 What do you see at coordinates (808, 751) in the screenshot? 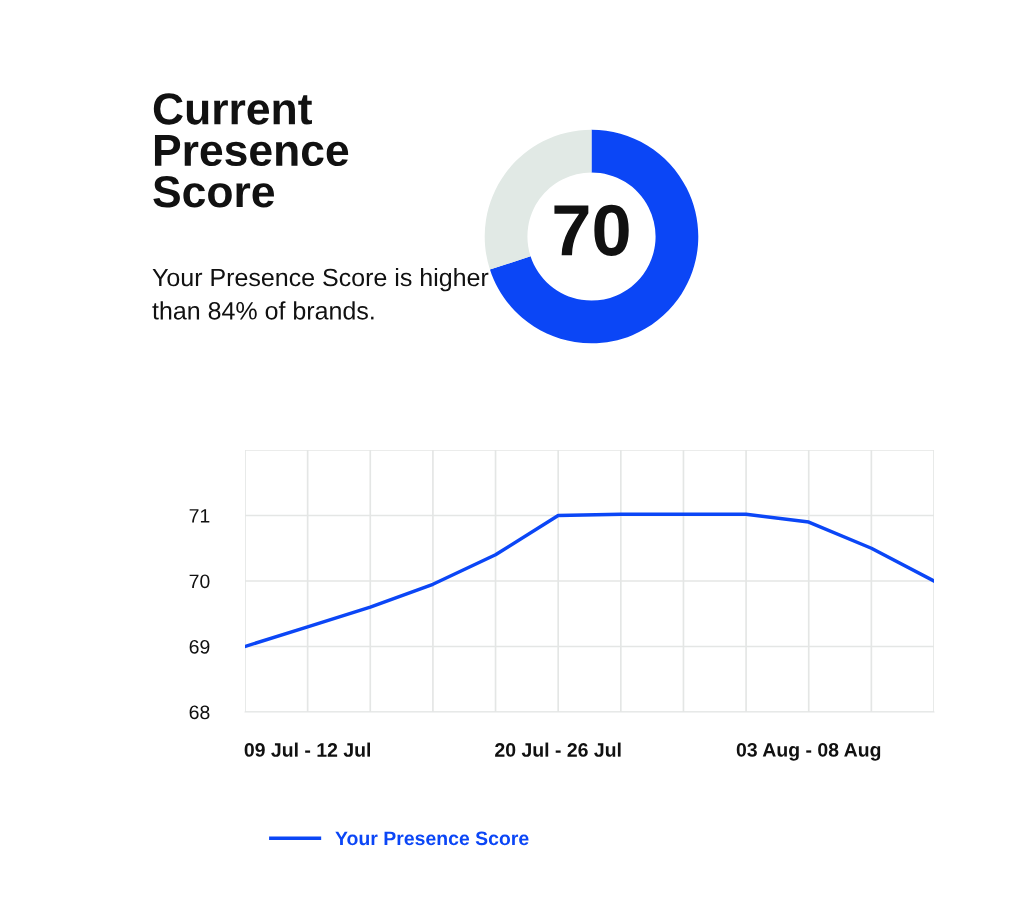
I see `x-tick-label: 03 Aug - 08 Aug` at bounding box center [808, 751].